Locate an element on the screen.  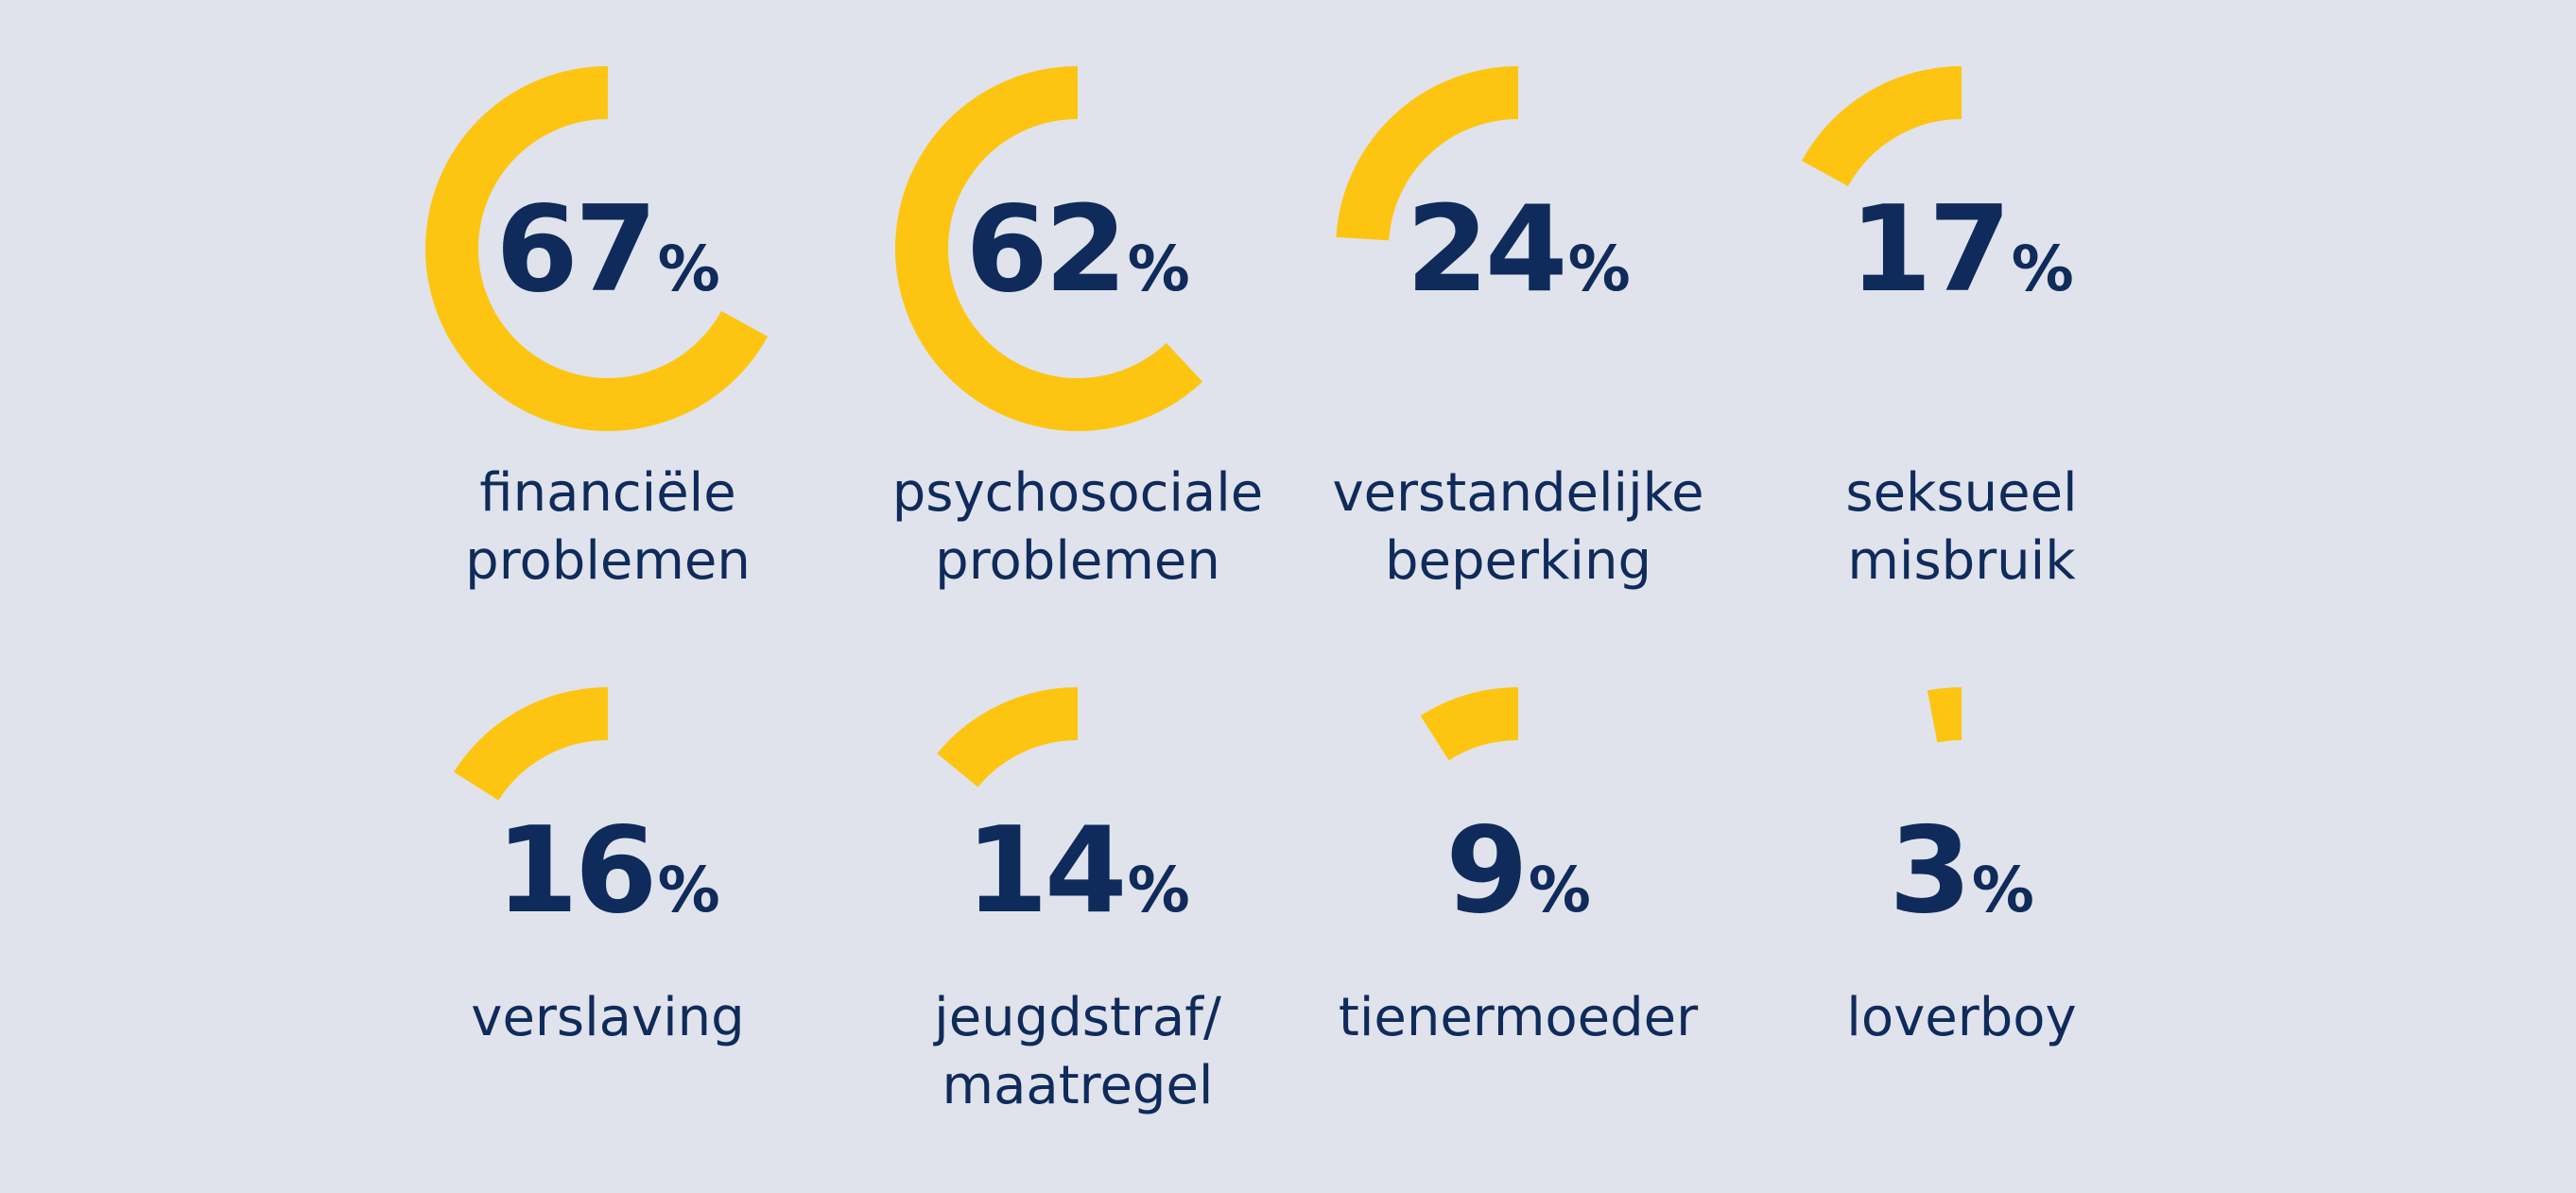
label-loverboy: loverboy is located at coordinates (1961, 1017).